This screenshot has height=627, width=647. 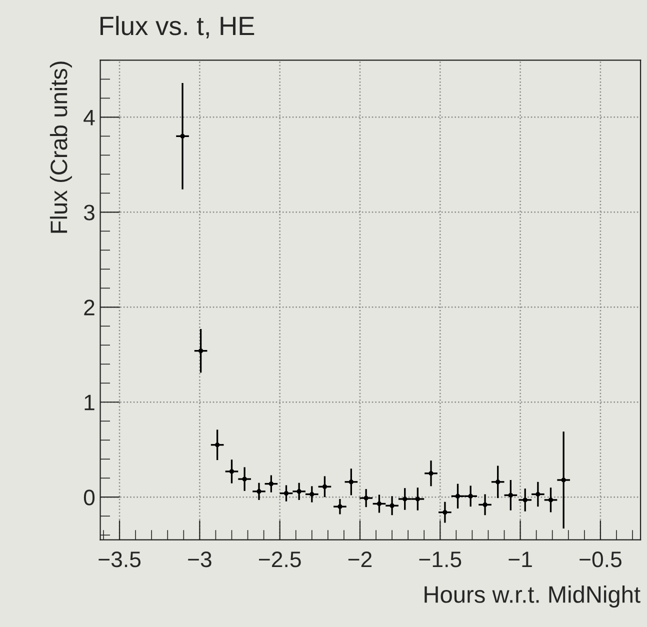 I want to click on x-tick-label: −0.5, so click(x=601, y=560).